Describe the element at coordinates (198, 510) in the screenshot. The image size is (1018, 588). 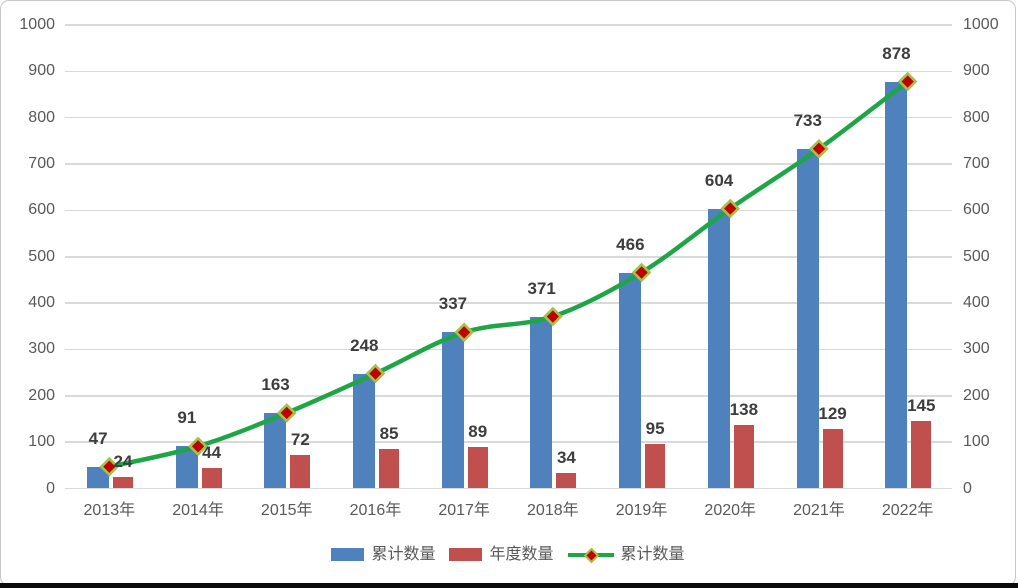
I see `x-axis-tick-label: 2014年` at that location.